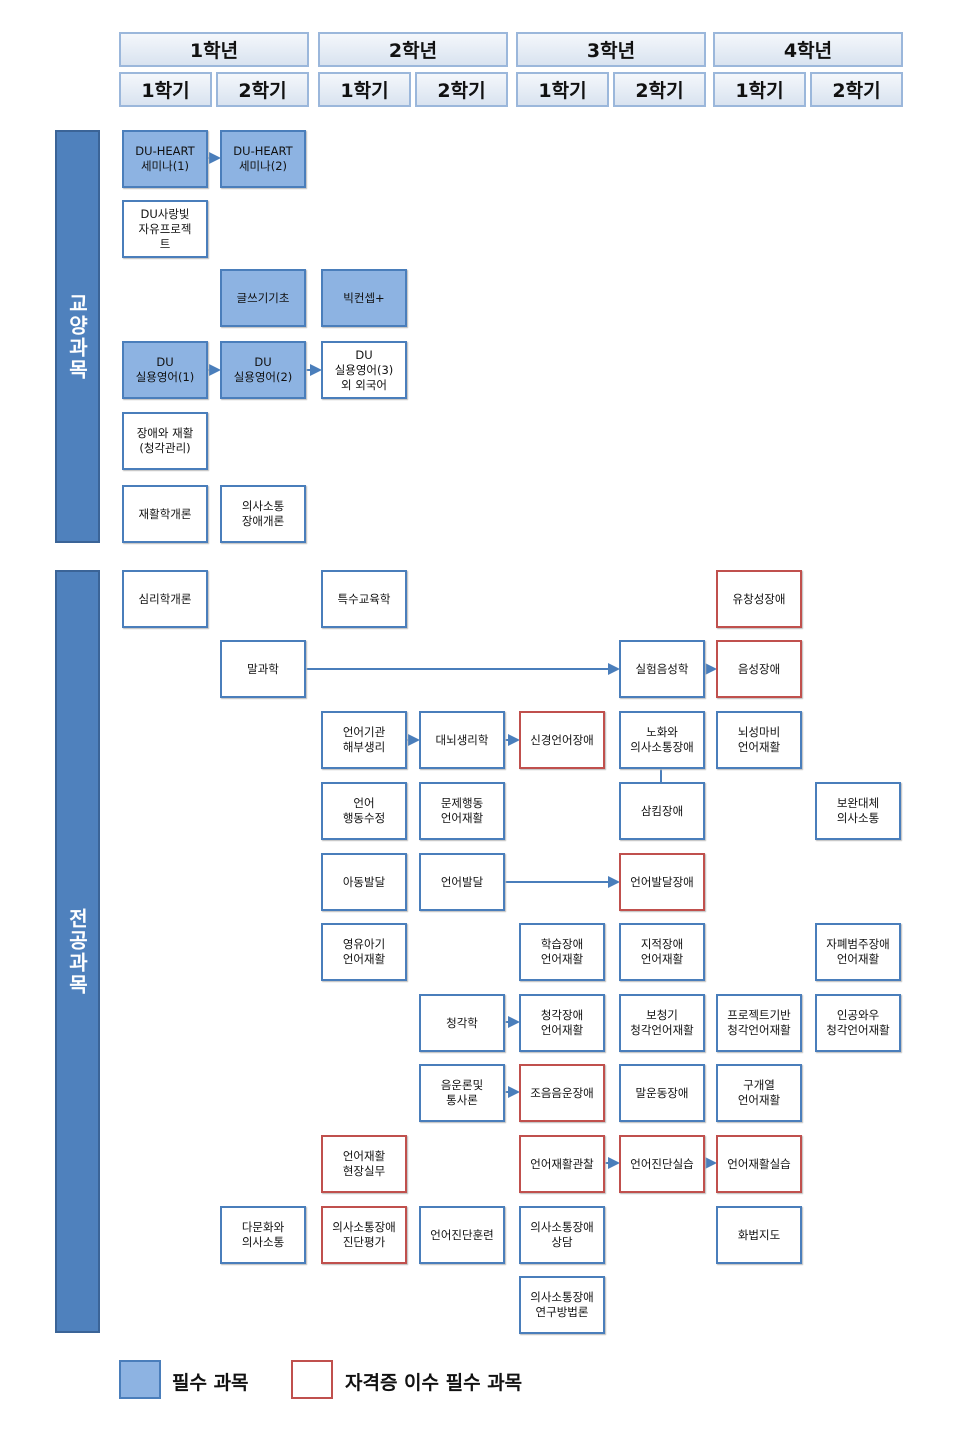  I want to click on course-box: 특수교육학, so click(364, 599).